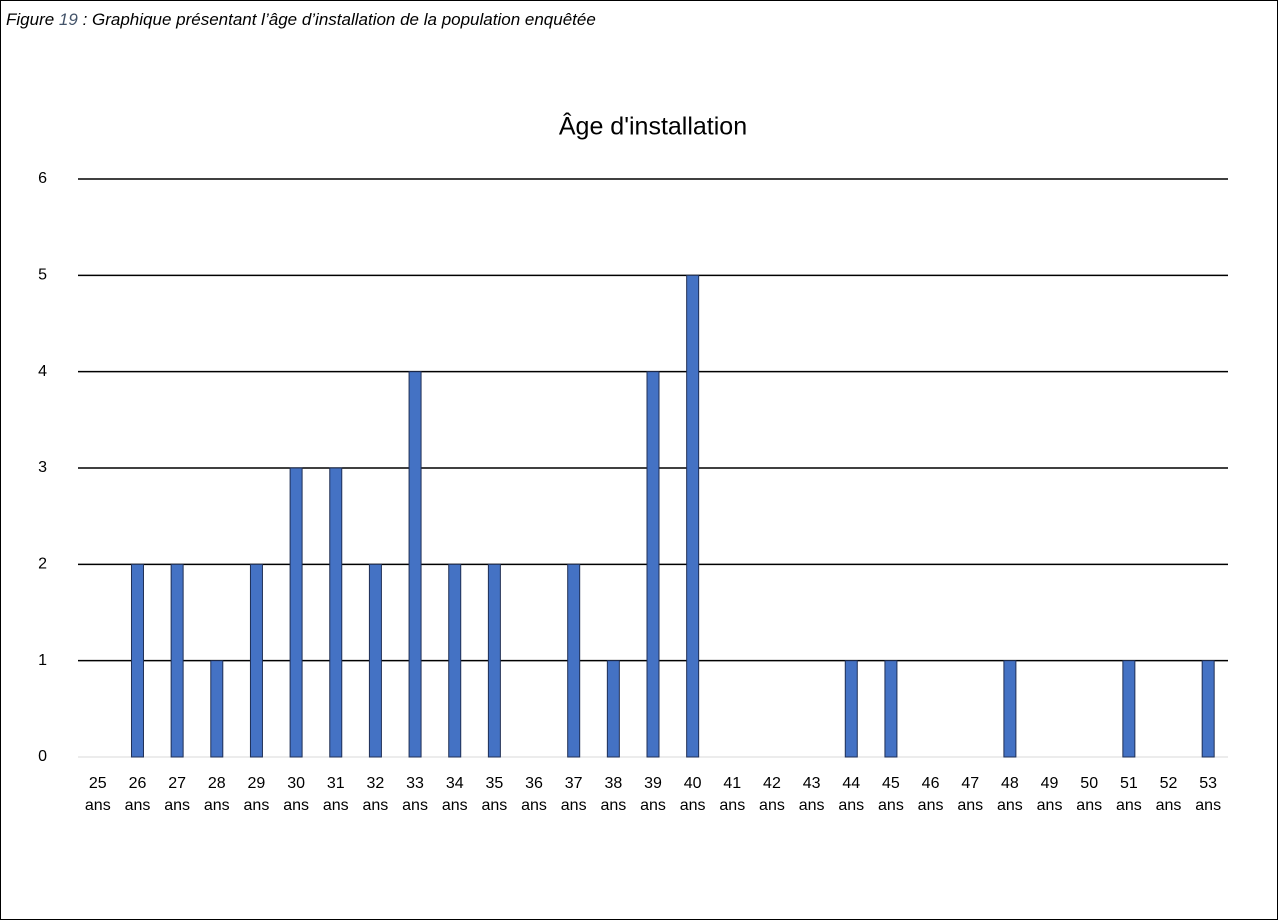  What do you see at coordinates (772, 794) in the screenshot?
I see `x-tick-label: 42 ans` at bounding box center [772, 794].